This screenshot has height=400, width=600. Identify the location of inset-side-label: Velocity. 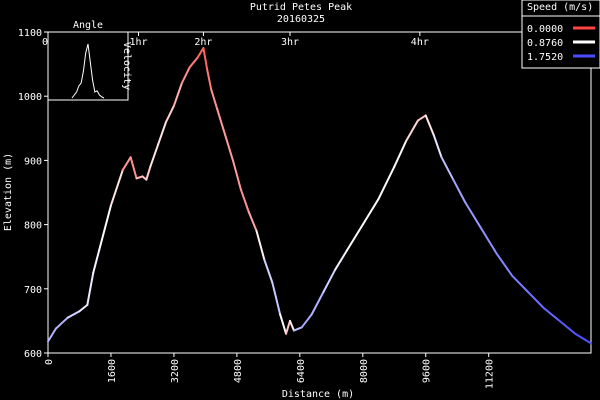
(126, 66).